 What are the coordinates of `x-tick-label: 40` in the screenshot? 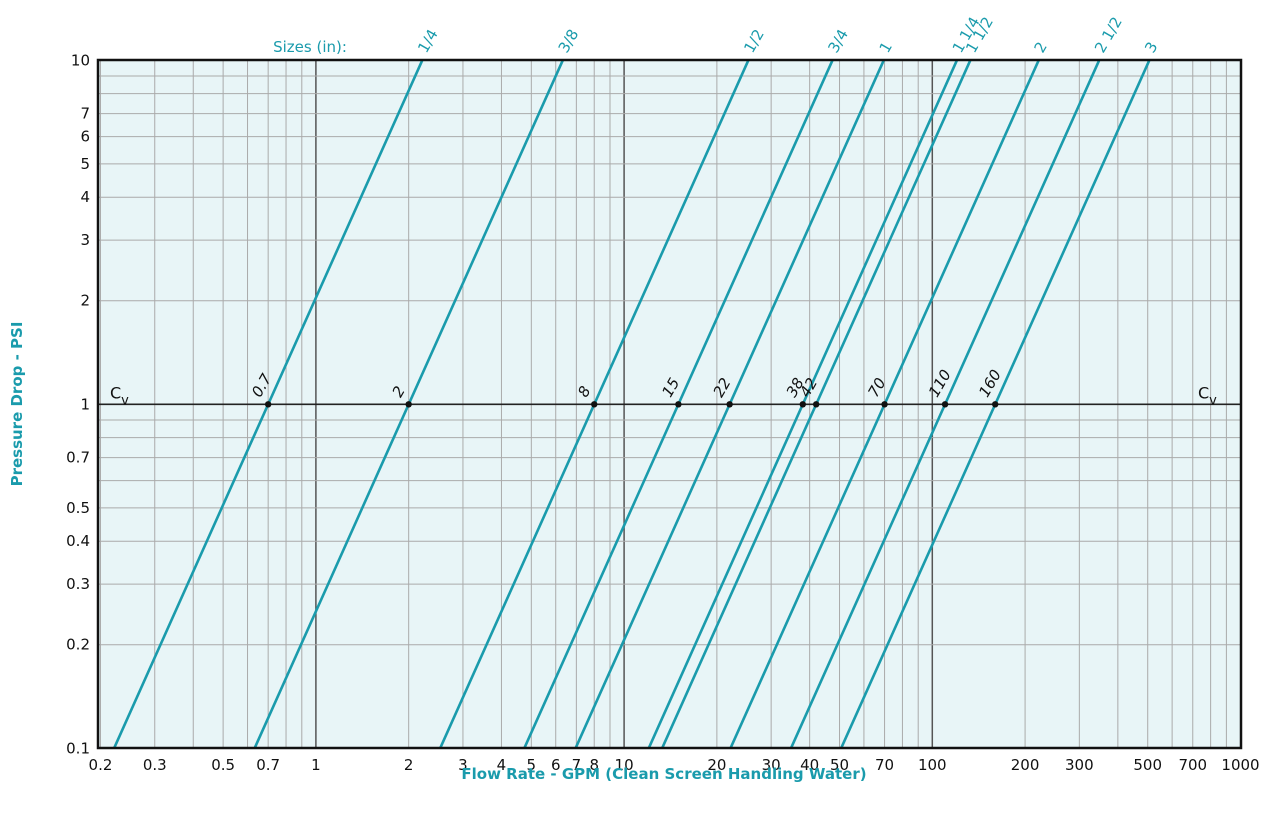 It's located at (809, 765).